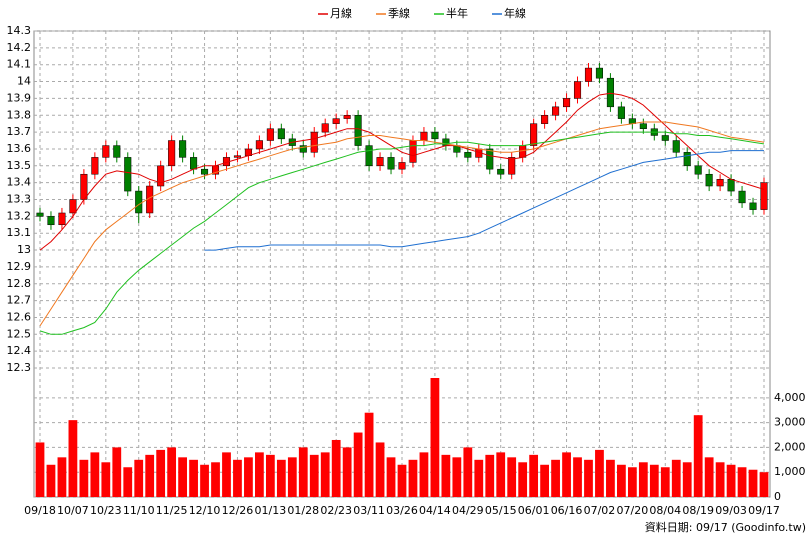  What do you see at coordinates (790, 471) in the screenshot?
I see `y-tick-label: 1,000` at bounding box center [790, 471].